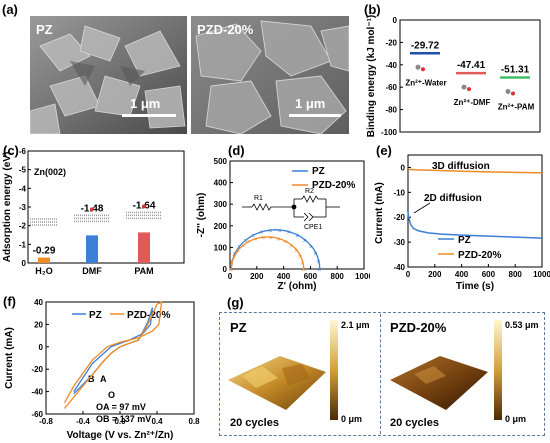 The height and width of the screenshot is (443, 550). I want to click on molecule-atom, so click(469, 89).